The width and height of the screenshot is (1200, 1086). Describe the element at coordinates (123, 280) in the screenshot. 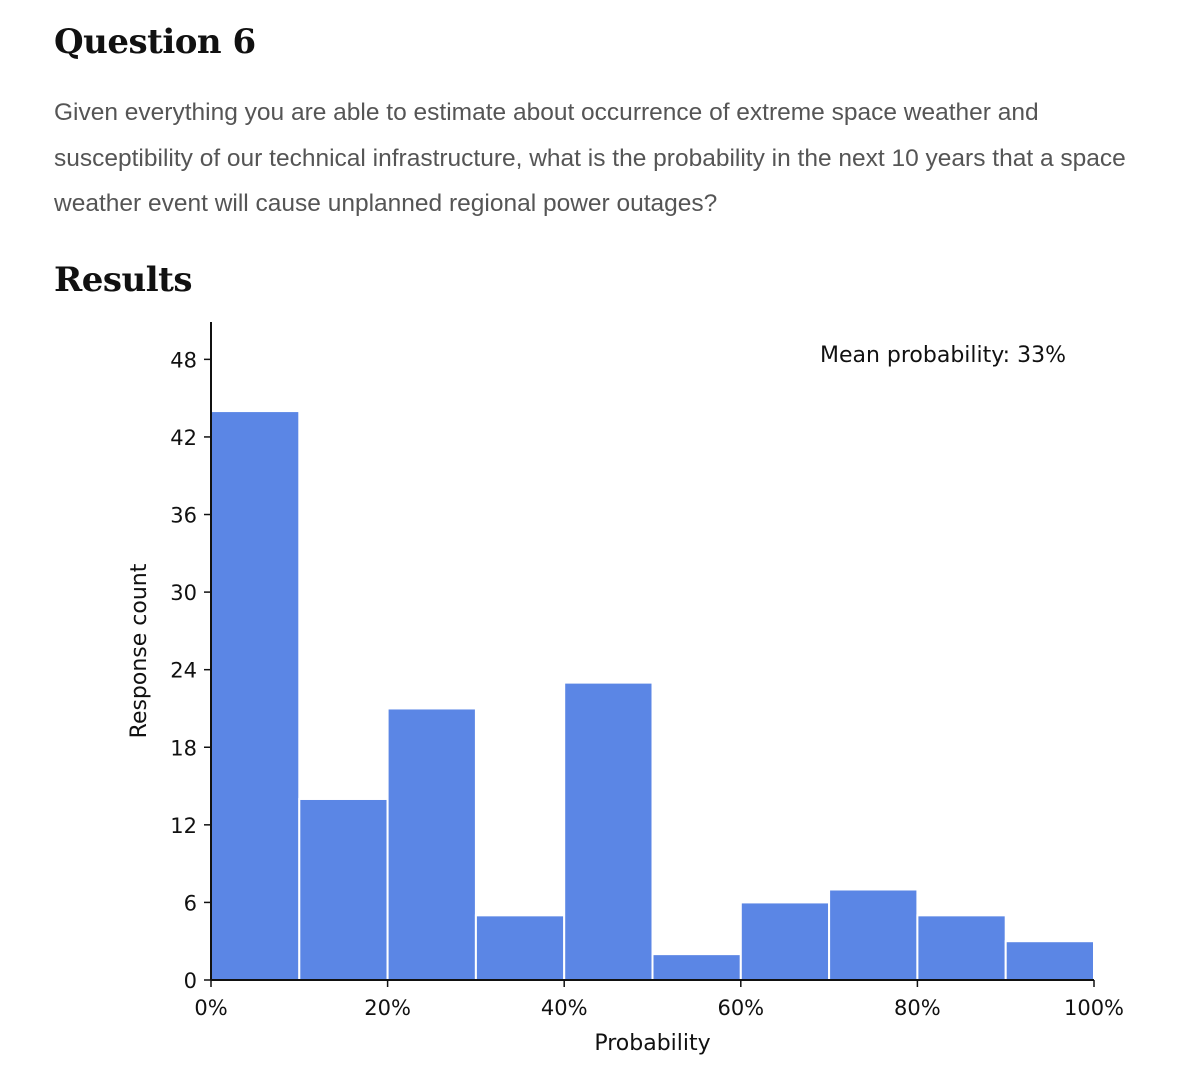

I see `results-title: Results` at that location.